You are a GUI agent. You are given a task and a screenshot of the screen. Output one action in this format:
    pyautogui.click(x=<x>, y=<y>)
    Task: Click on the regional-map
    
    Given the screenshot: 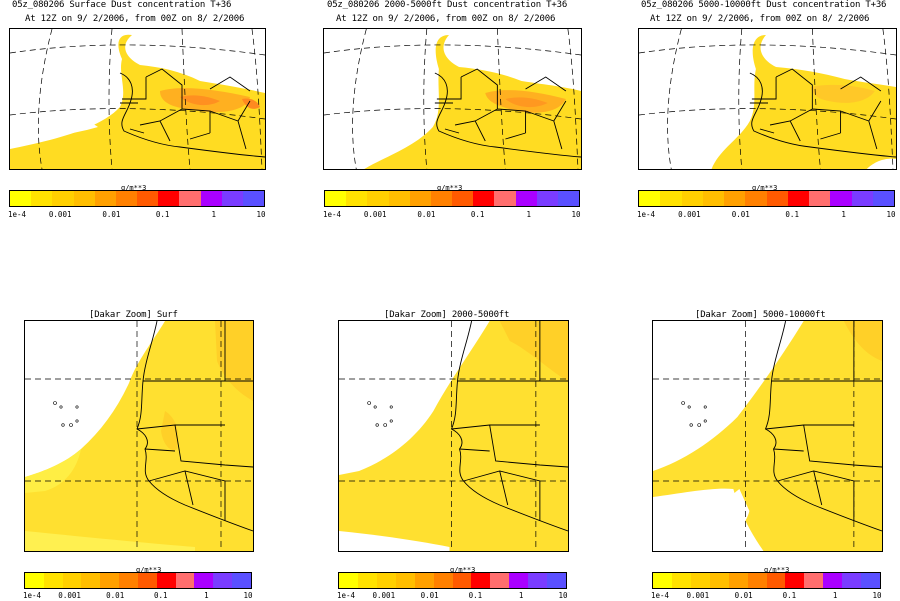 What is the action you would take?
    pyautogui.click(x=137, y=99)
    